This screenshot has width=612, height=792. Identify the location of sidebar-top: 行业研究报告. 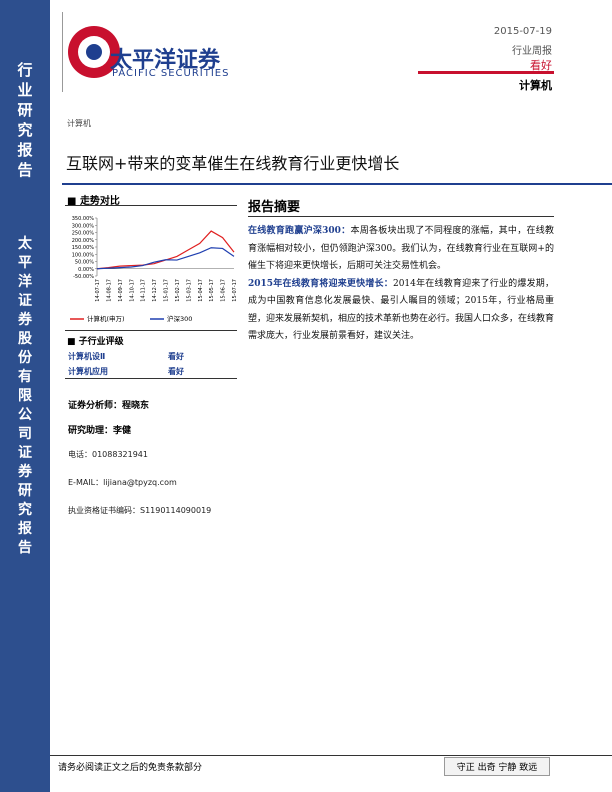
(25, 120).